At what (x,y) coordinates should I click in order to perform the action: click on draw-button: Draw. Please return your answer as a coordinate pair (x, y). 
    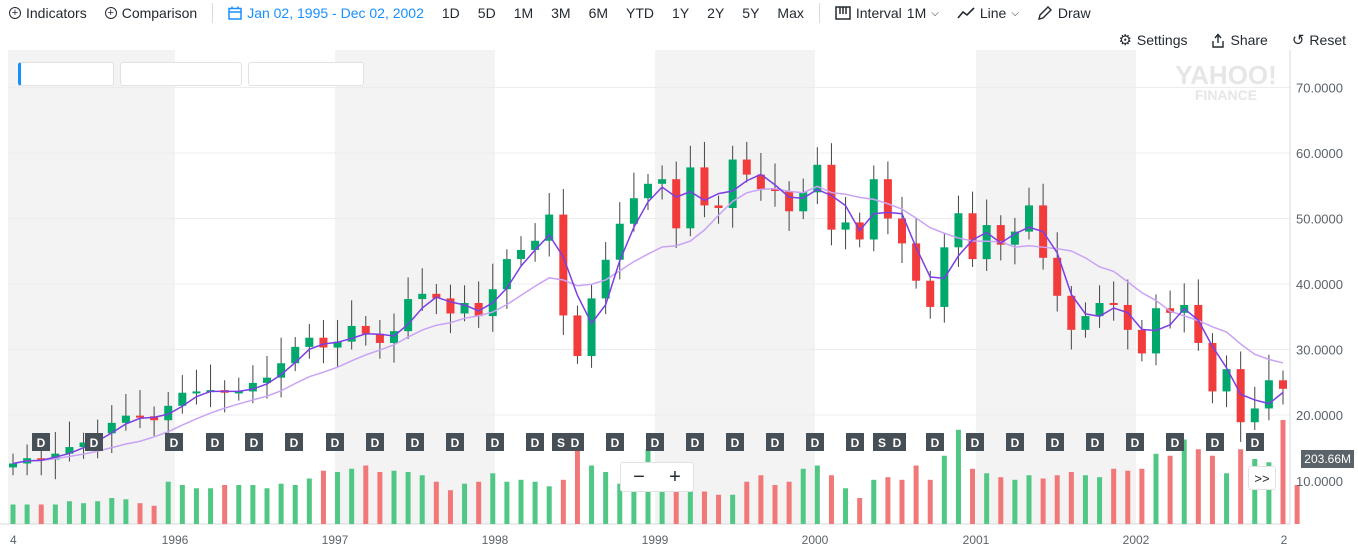
    Looking at the image, I should click on (1064, 13).